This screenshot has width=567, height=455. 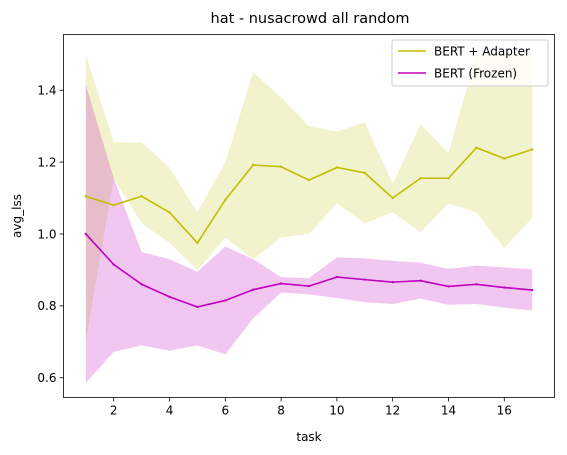 What do you see at coordinates (46, 234) in the screenshot?
I see `y-tick-label: 1.0` at bounding box center [46, 234].